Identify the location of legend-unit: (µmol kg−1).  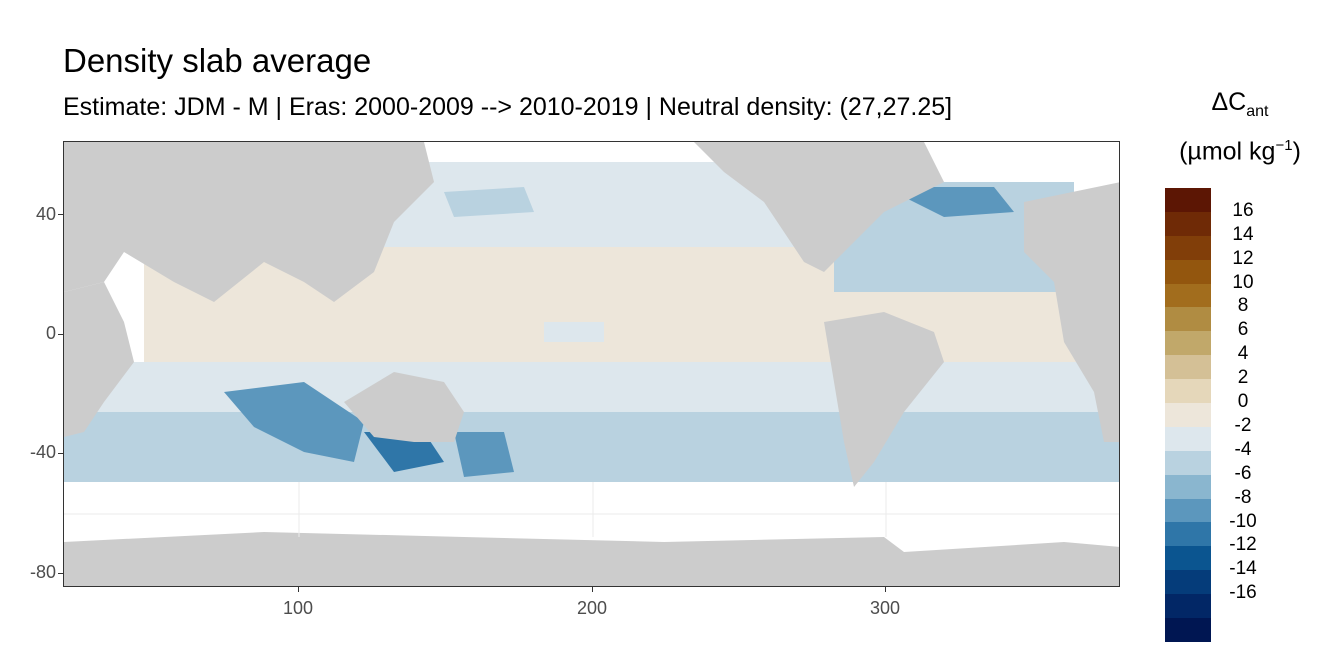
(1240, 151).